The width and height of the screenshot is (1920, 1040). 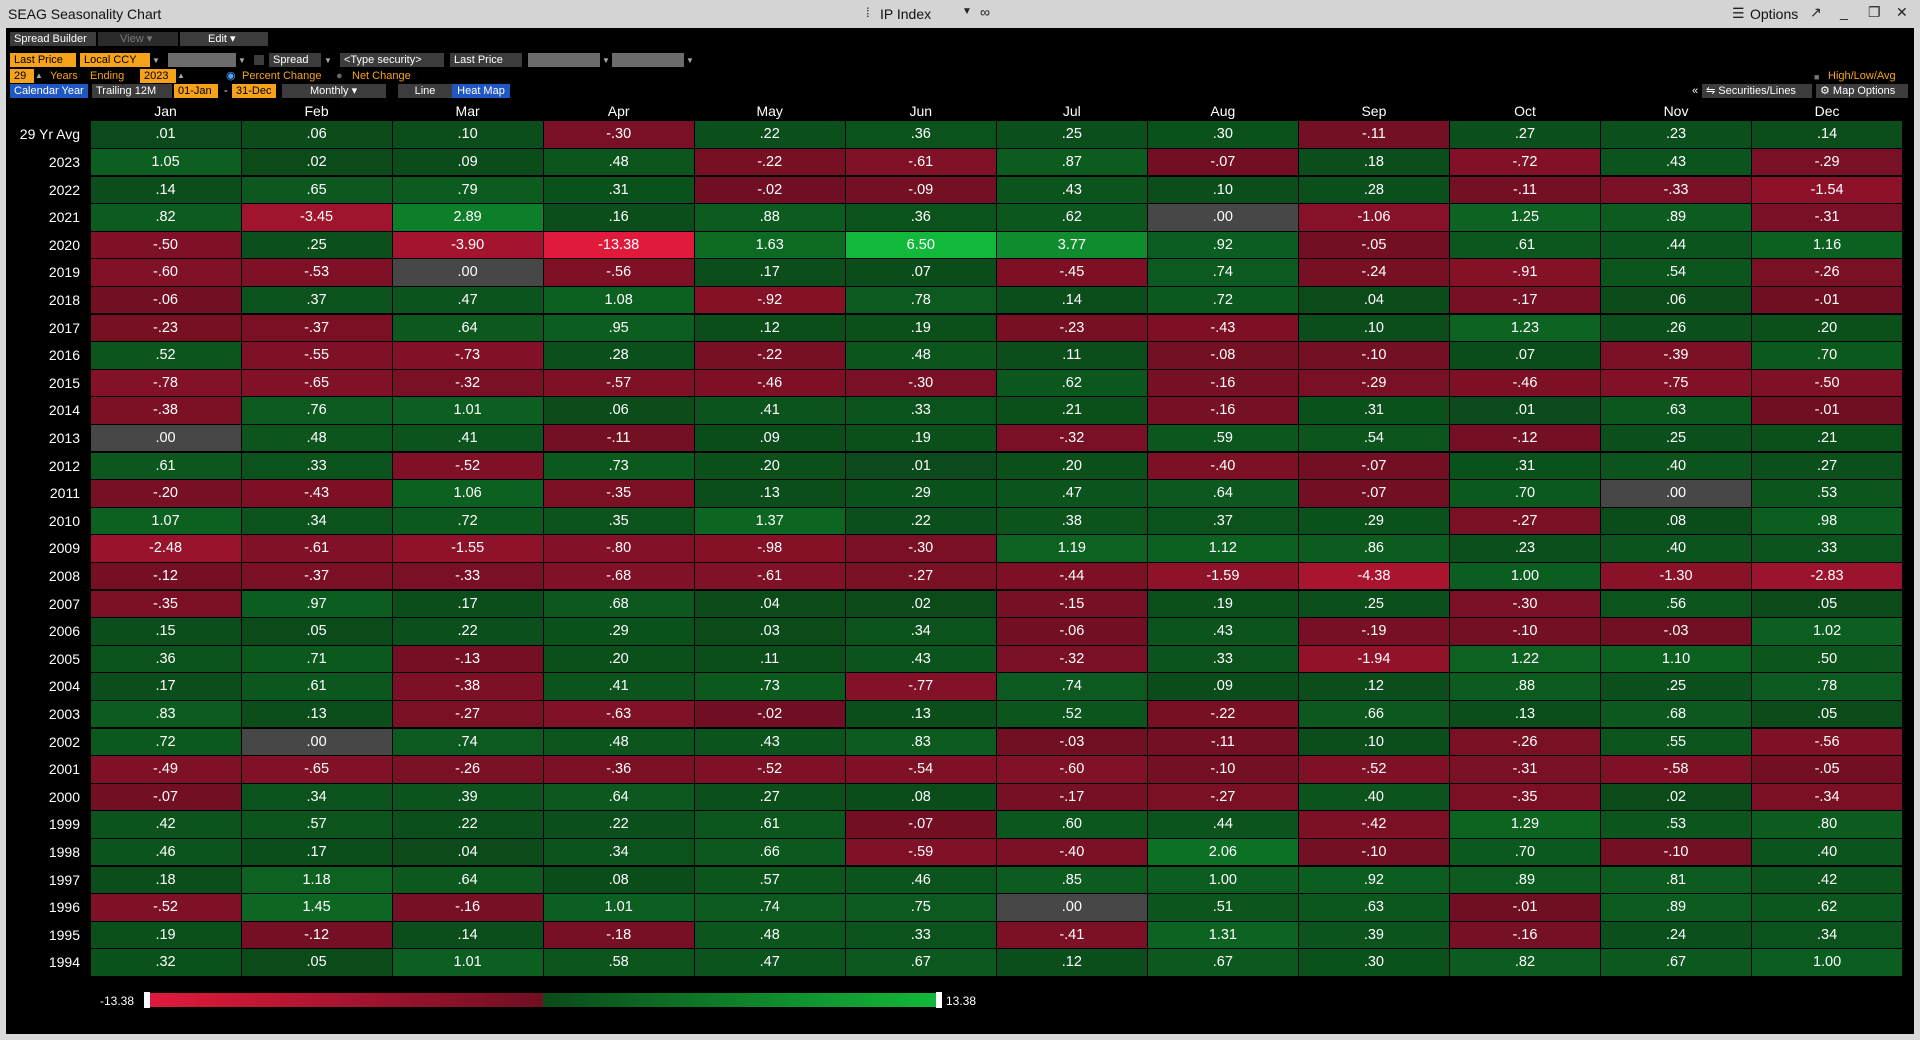 I want to click on heatmap-cell: 1.12, so click(x=1222, y=548).